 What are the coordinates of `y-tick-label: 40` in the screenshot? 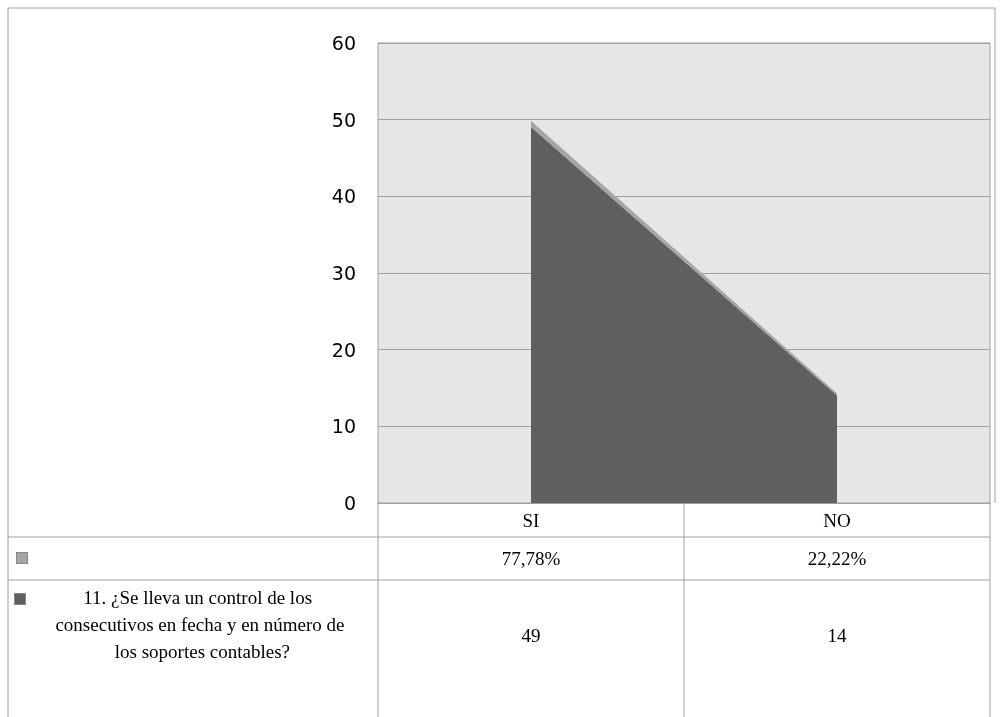 It's located at (343, 196).